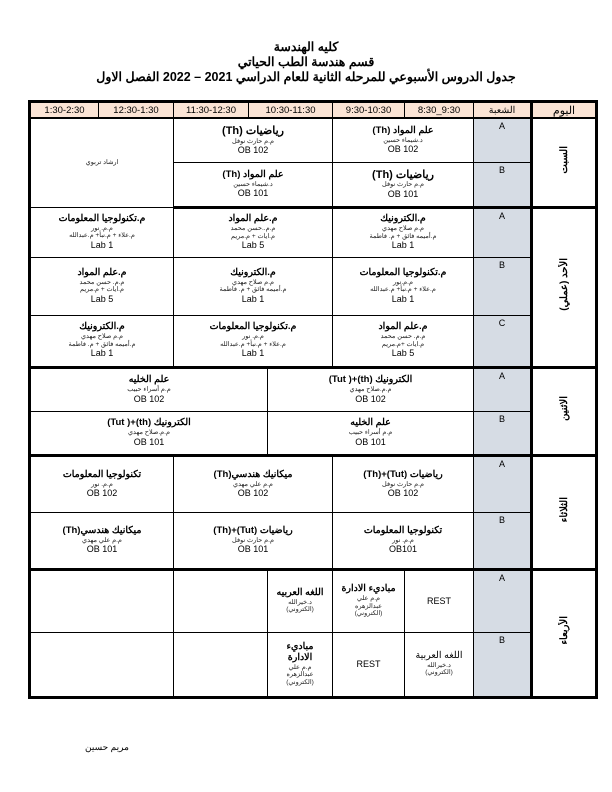 Image resolution: width=612 pixels, height=792 pixels. I want to click on subject-name: علم المواد (Th), so click(403, 130).